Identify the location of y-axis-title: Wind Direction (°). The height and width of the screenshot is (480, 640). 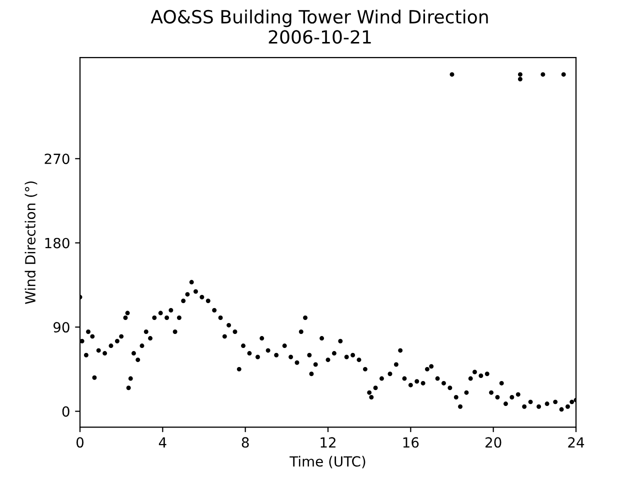
(31, 242).